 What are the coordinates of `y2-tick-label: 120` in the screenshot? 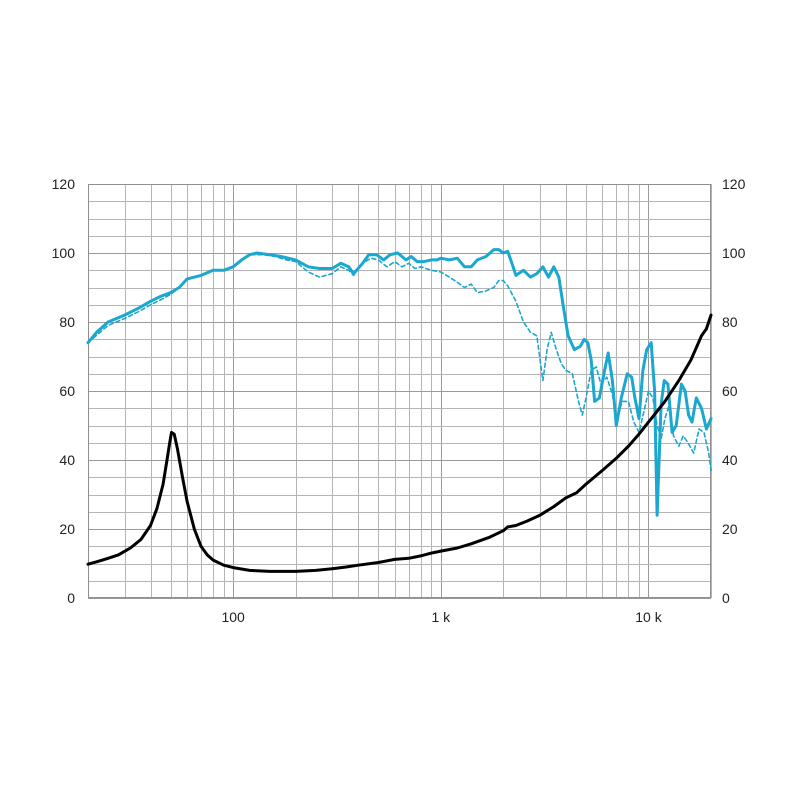 It's located at (734, 184).